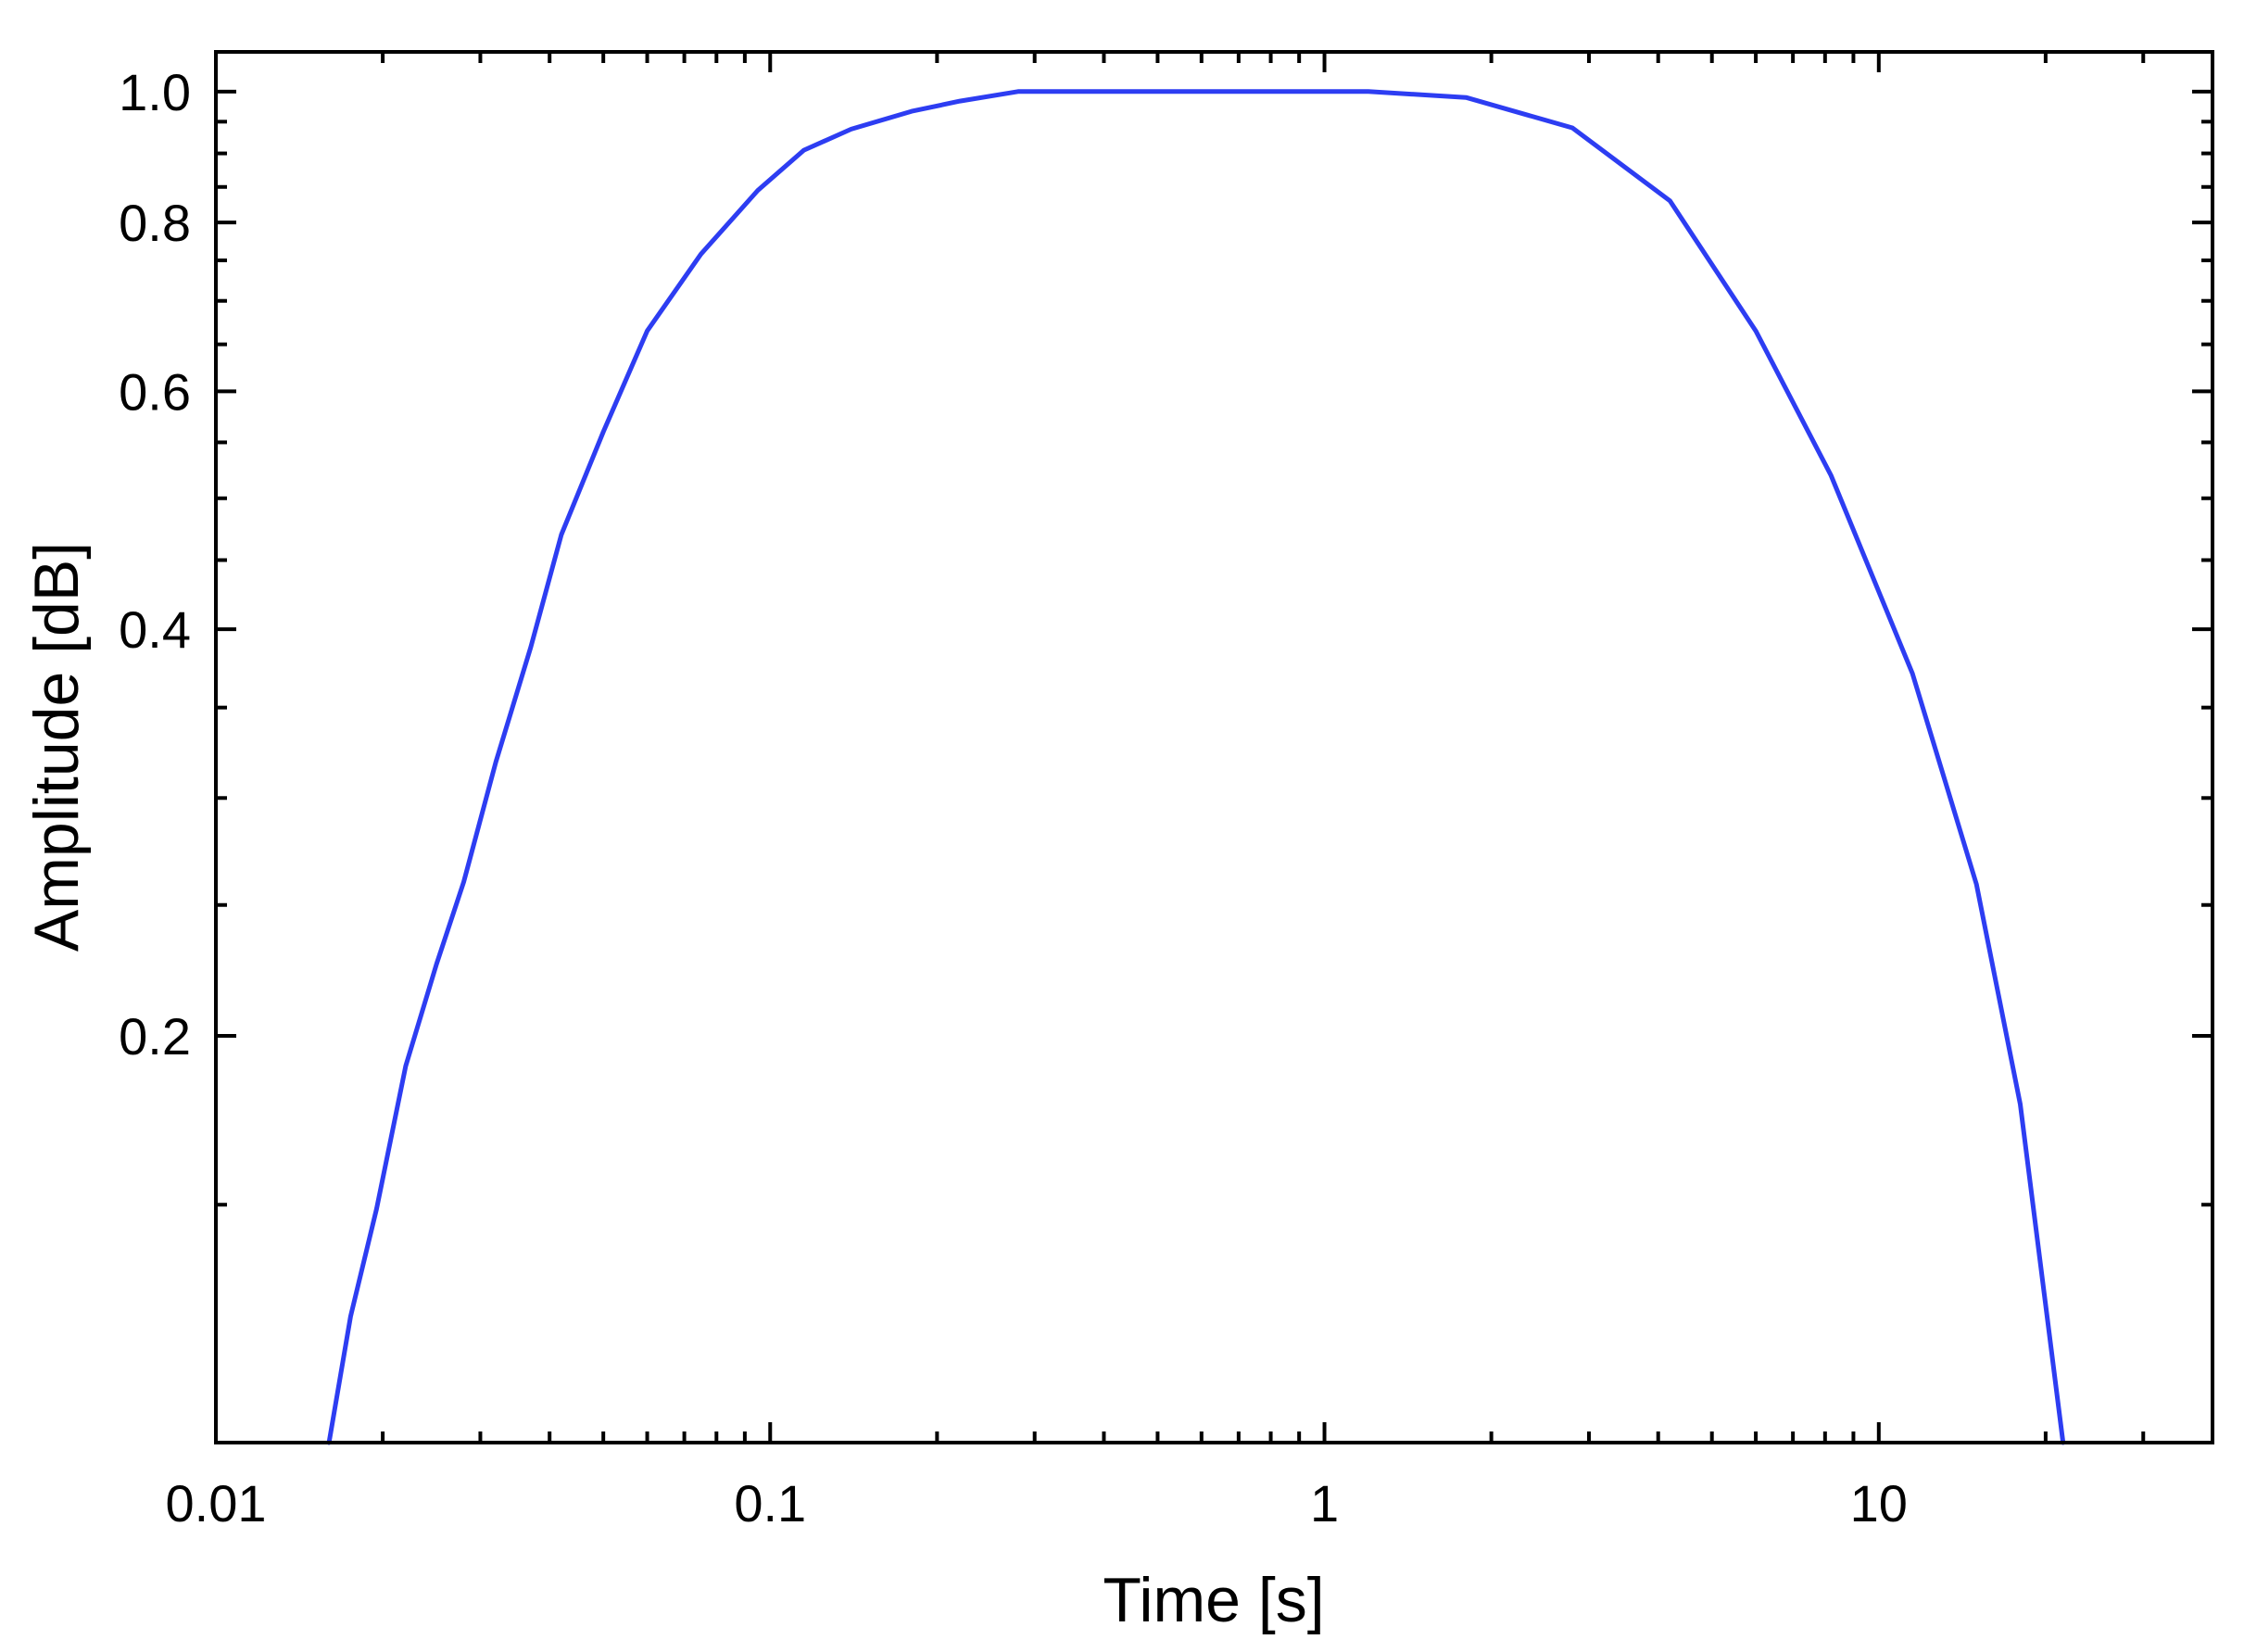  Describe the element at coordinates (217, 1503) in the screenshot. I see `x-tick-label: 0.01` at that location.